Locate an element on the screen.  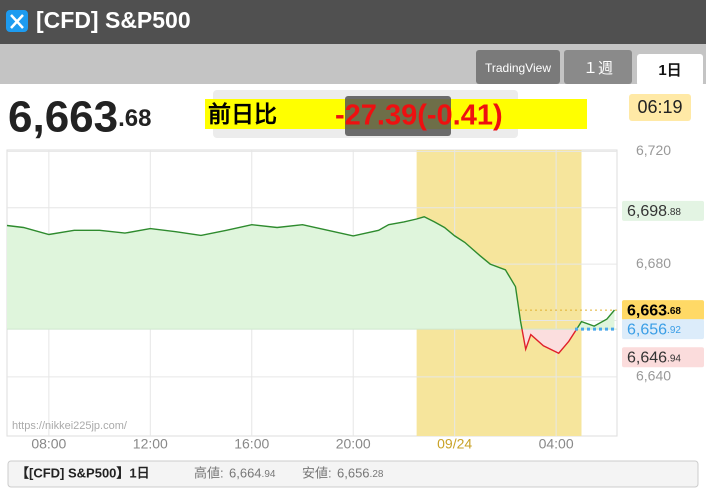
time-box is located at coordinates (660, 107).